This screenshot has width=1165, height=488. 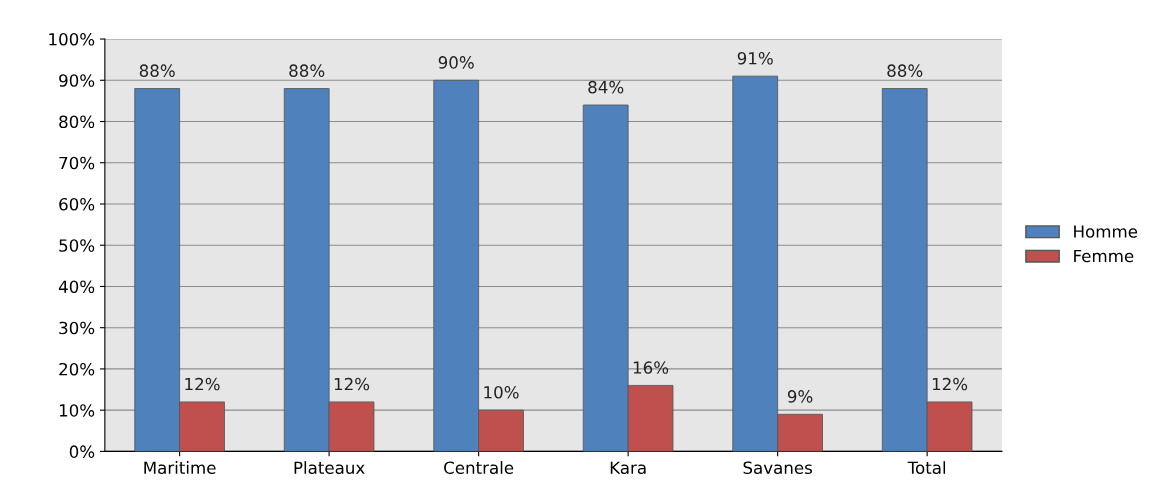 What do you see at coordinates (77, 163) in the screenshot?
I see `y-tick-label: 70%` at bounding box center [77, 163].